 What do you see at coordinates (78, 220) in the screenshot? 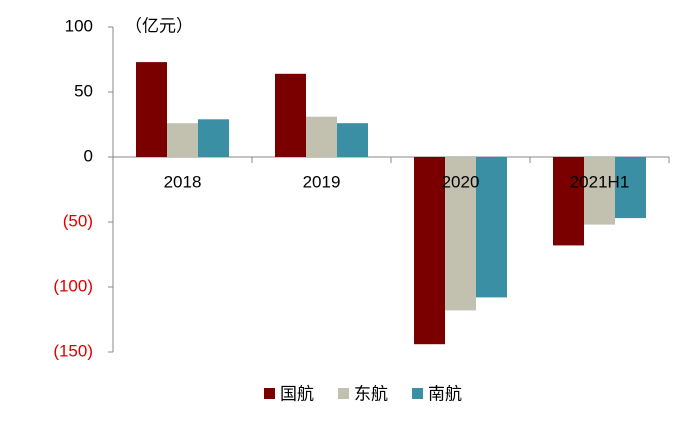
I see `y-tick-label: (50)` at bounding box center [78, 220].